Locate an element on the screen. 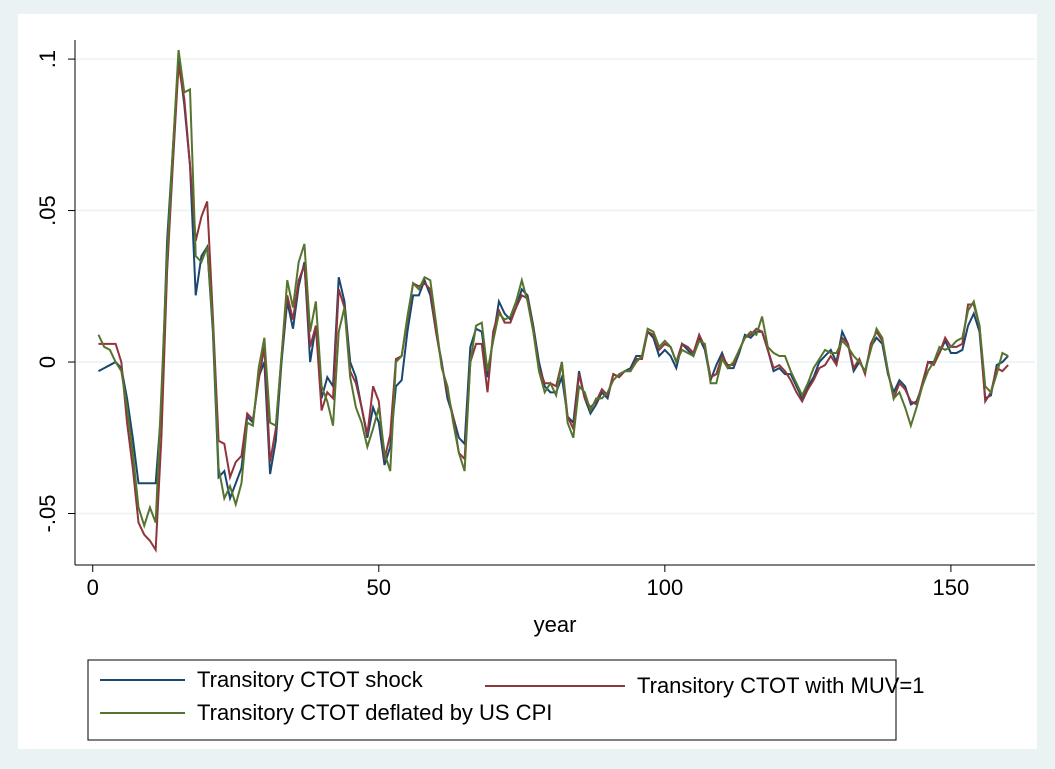 The image size is (1055, 769). y-tick-label: .1 is located at coordinates (47, 59).